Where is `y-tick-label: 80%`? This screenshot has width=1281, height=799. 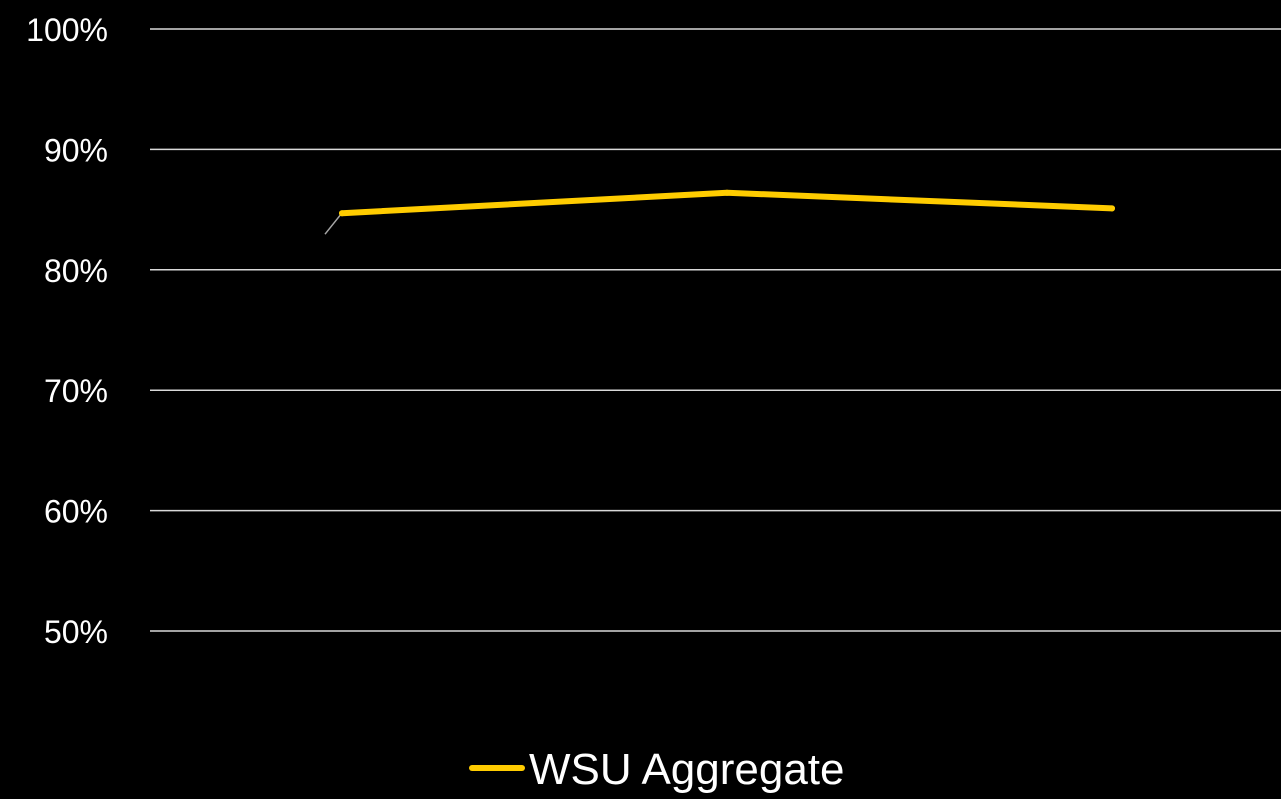 y-tick-label: 80% is located at coordinates (76, 271).